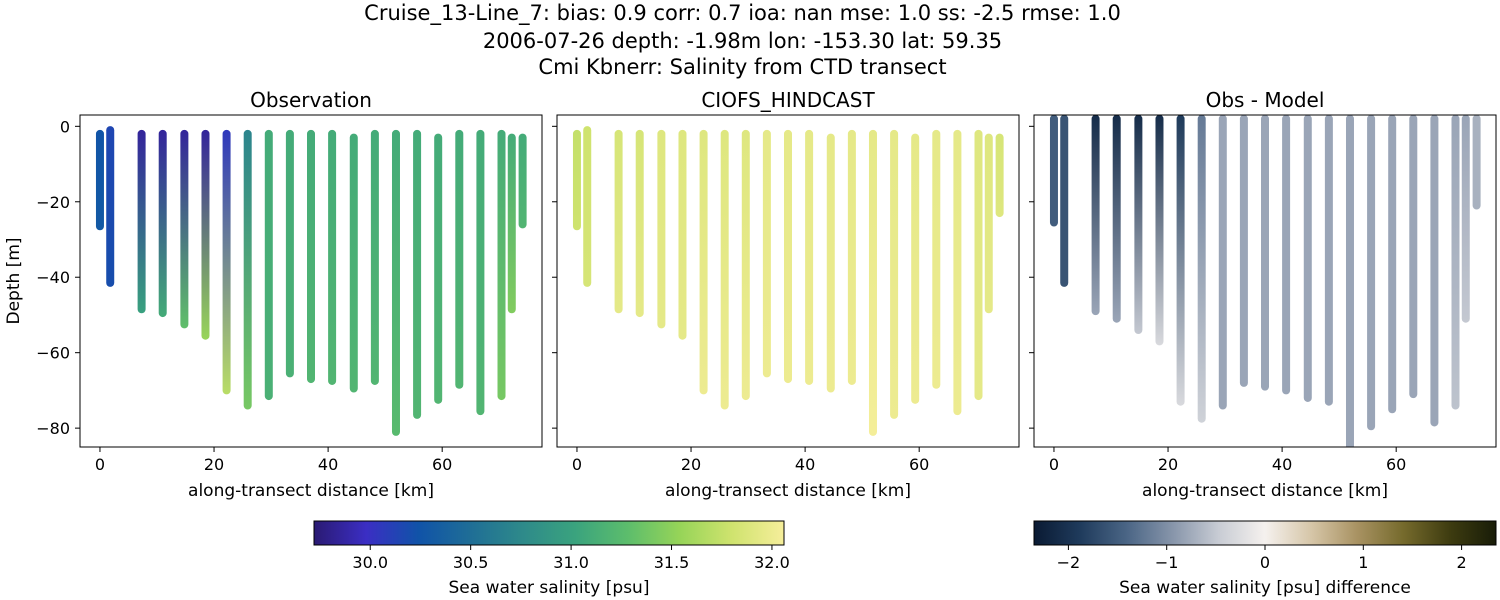 This screenshot has width=1500, height=600. What do you see at coordinates (772, 562) in the screenshot?
I see `colorbar-tick-label: 32.0` at bounding box center [772, 562].